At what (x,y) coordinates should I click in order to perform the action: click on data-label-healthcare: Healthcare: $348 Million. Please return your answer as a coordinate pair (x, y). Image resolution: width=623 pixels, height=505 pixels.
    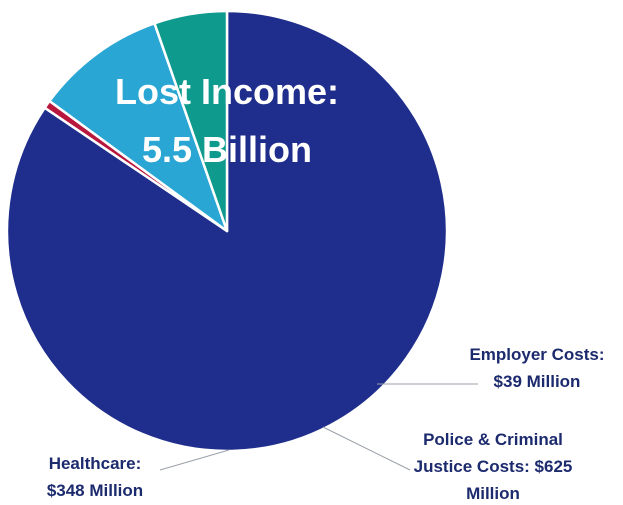
    Looking at the image, I should click on (95, 477).